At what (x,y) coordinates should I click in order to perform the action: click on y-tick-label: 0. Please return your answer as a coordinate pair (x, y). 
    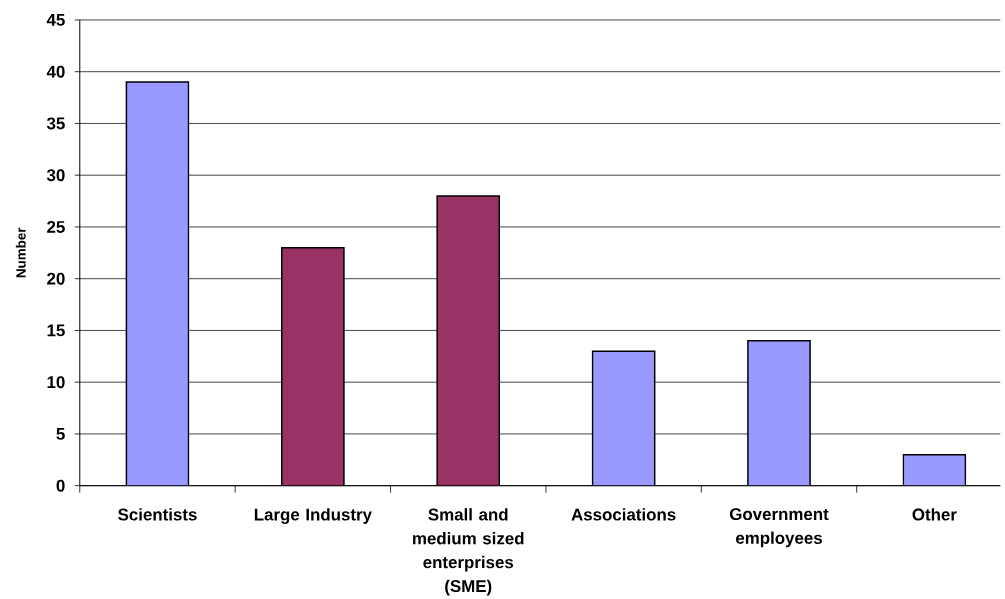
    Looking at the image, I should click on (60, 485).